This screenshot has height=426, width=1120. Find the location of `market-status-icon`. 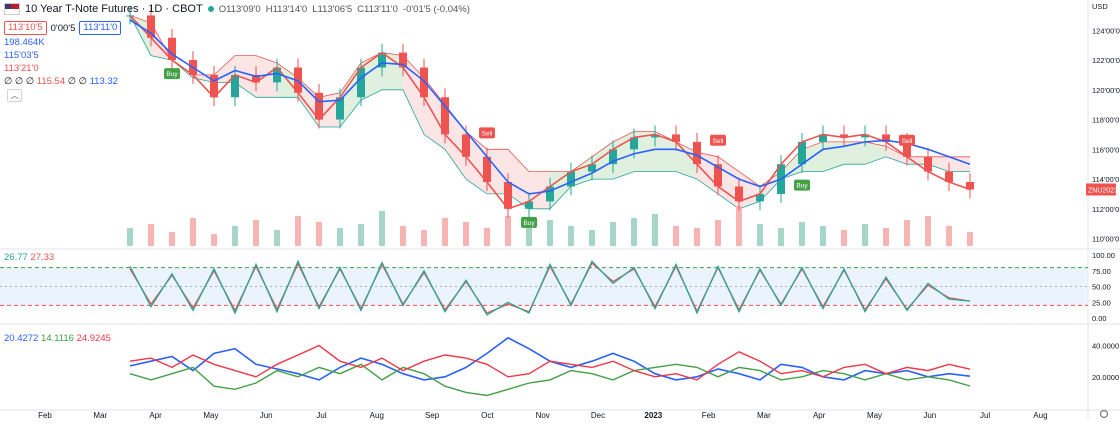

market-status-icon is located at coordinates (210, 9).